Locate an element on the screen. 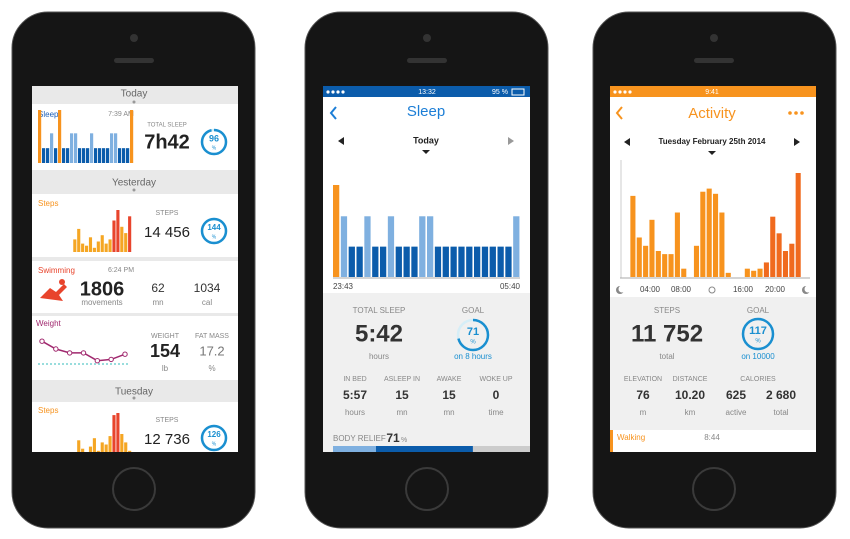 This screenshot has height=539, width=850. stat-unit: km is located at coordinates (690, 412).